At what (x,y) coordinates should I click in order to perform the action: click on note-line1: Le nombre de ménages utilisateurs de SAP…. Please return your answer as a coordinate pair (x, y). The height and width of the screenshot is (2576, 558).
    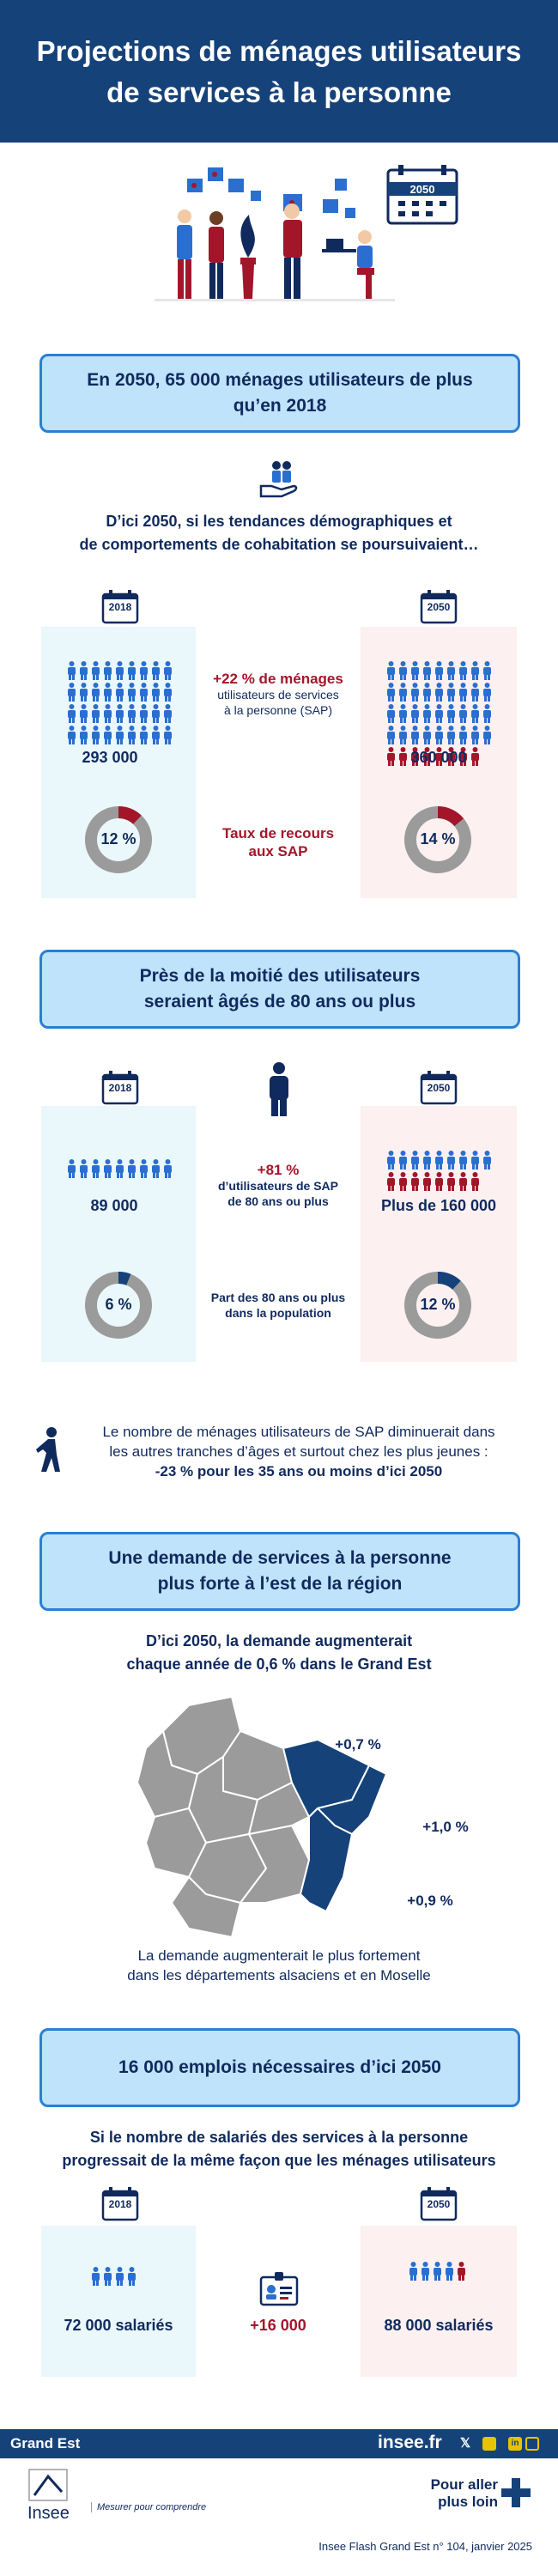
    Looking at the image, I should click on (298, 1432).